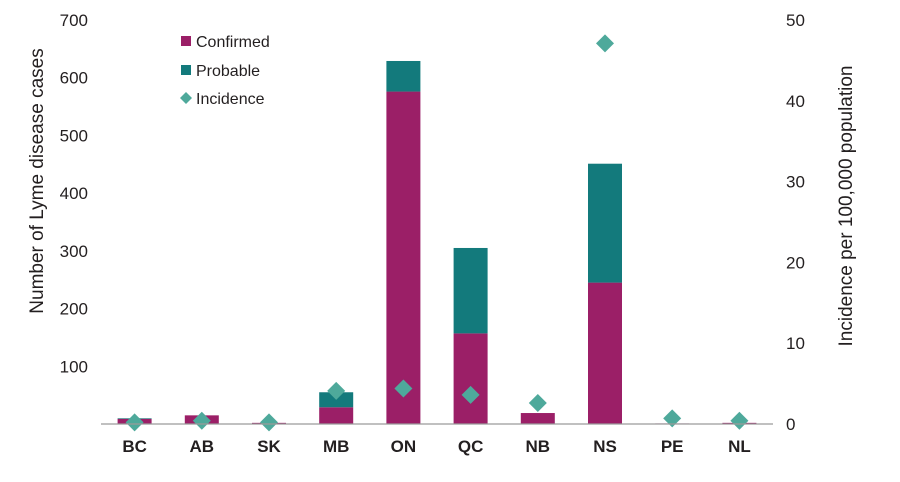  Describe the element at coordinates (74, 366) in the screenshot. I see `left-tick-100: 100` at that location.